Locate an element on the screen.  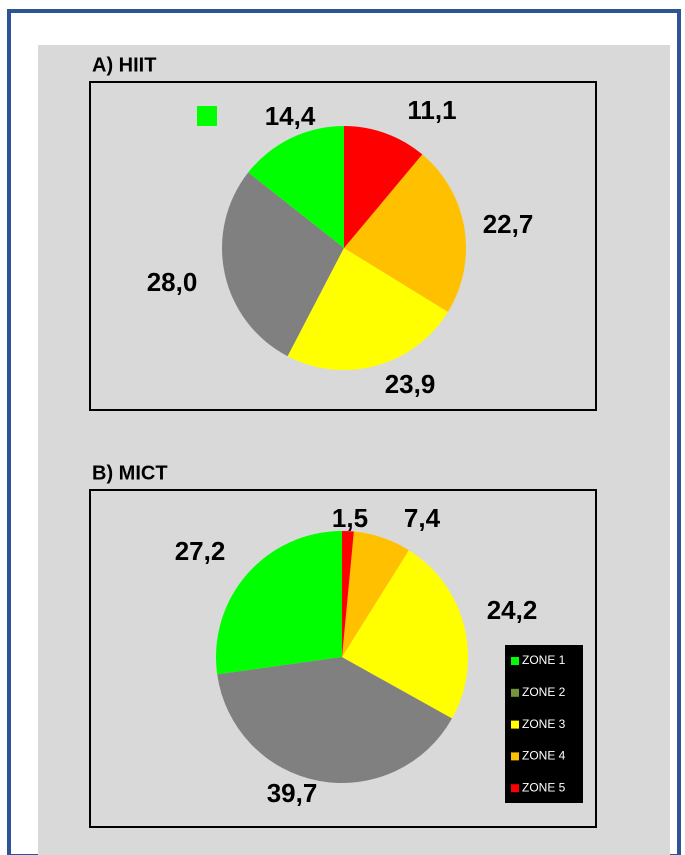
chart-title: A) HIIT is located at coordinates (124, 65).